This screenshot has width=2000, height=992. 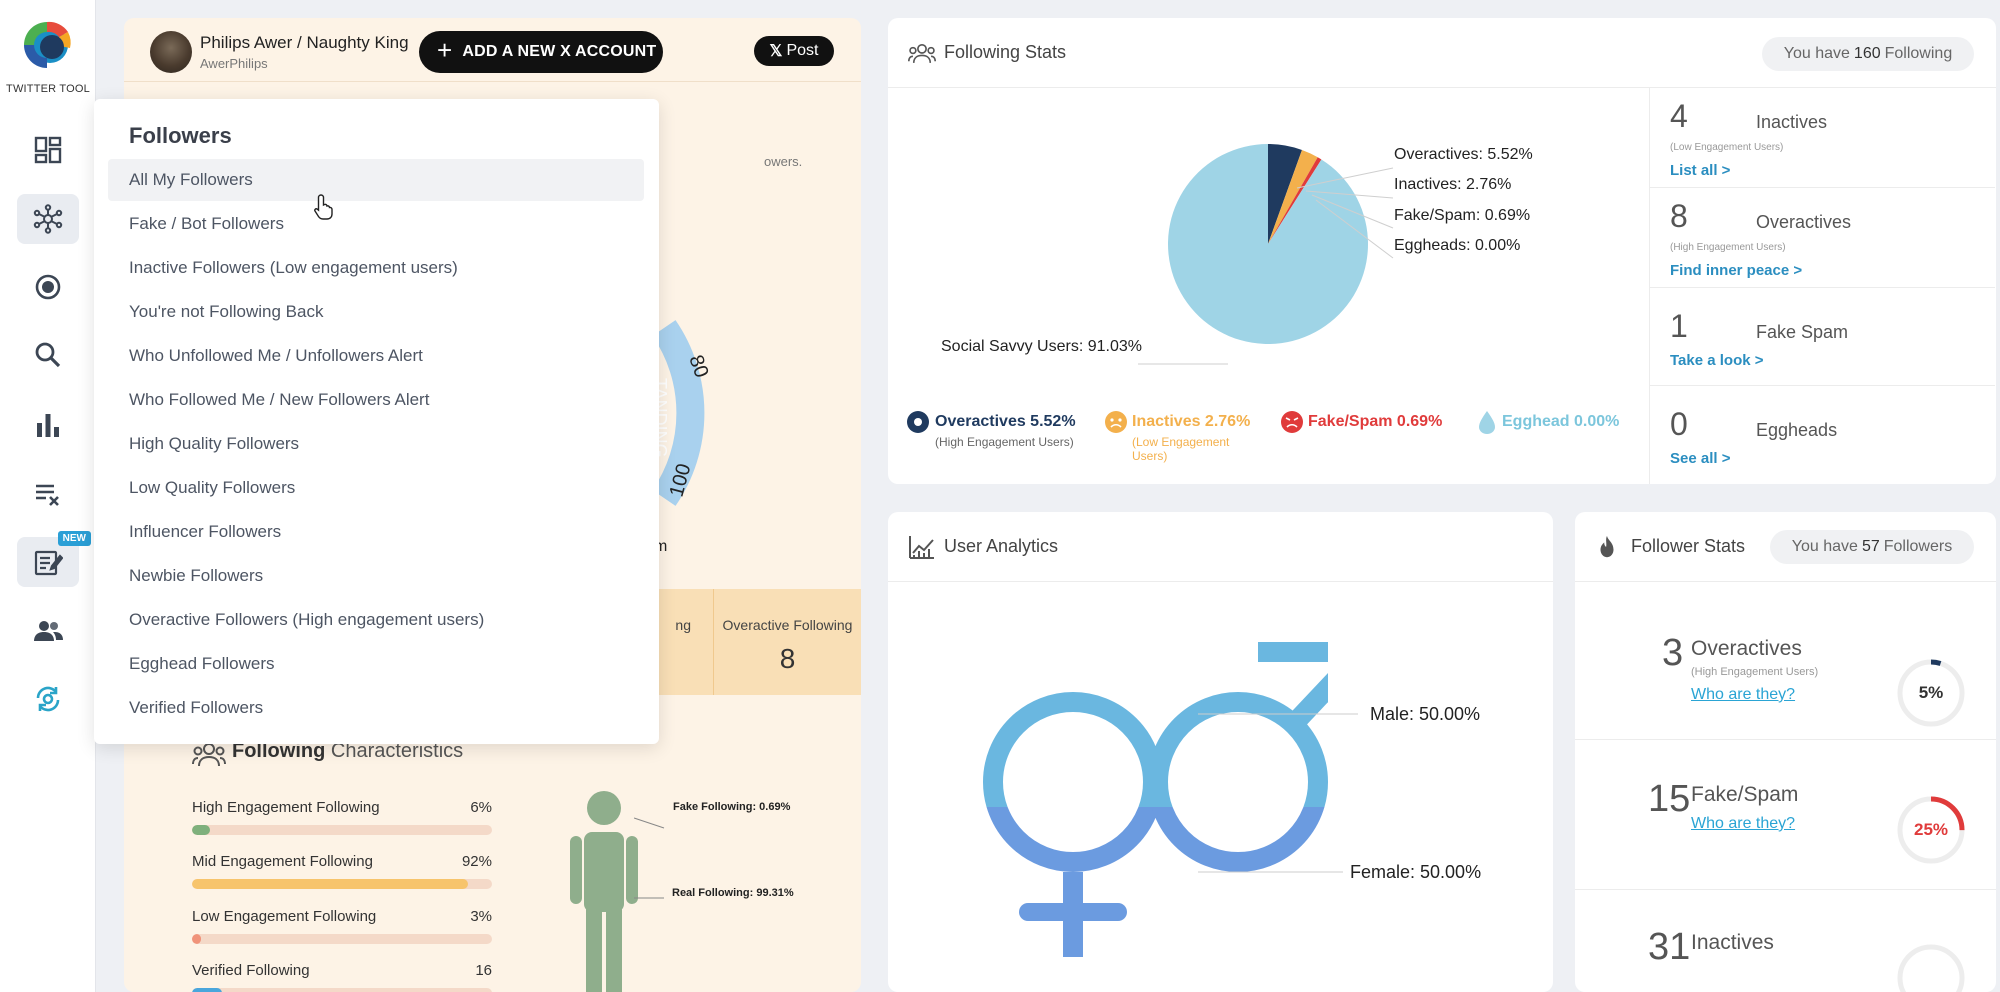 What do you see at coordinates (376, 180) in the screenshot?
I see `menu-item-all-followers: All My Followers` at bounding box center [376, 180].